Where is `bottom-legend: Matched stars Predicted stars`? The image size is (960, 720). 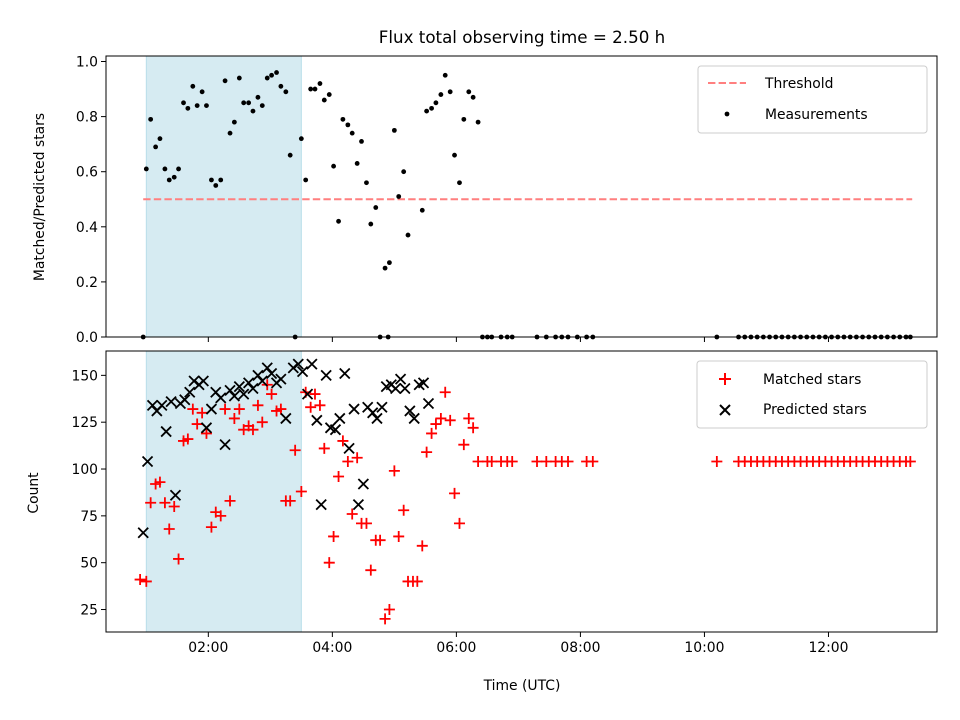
bottom-legend: Matched stars Predicted stars is located at coordinates (812, 394).